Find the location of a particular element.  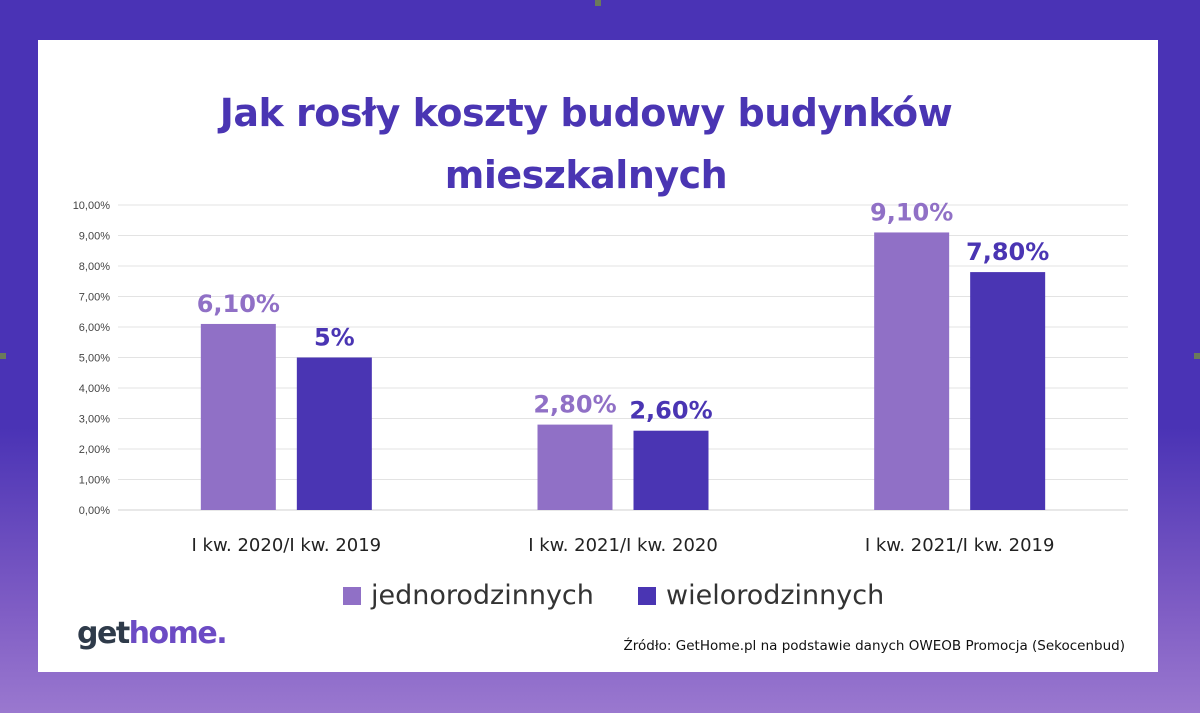

data-label: 2,60% is located at coordinates (670, 411).